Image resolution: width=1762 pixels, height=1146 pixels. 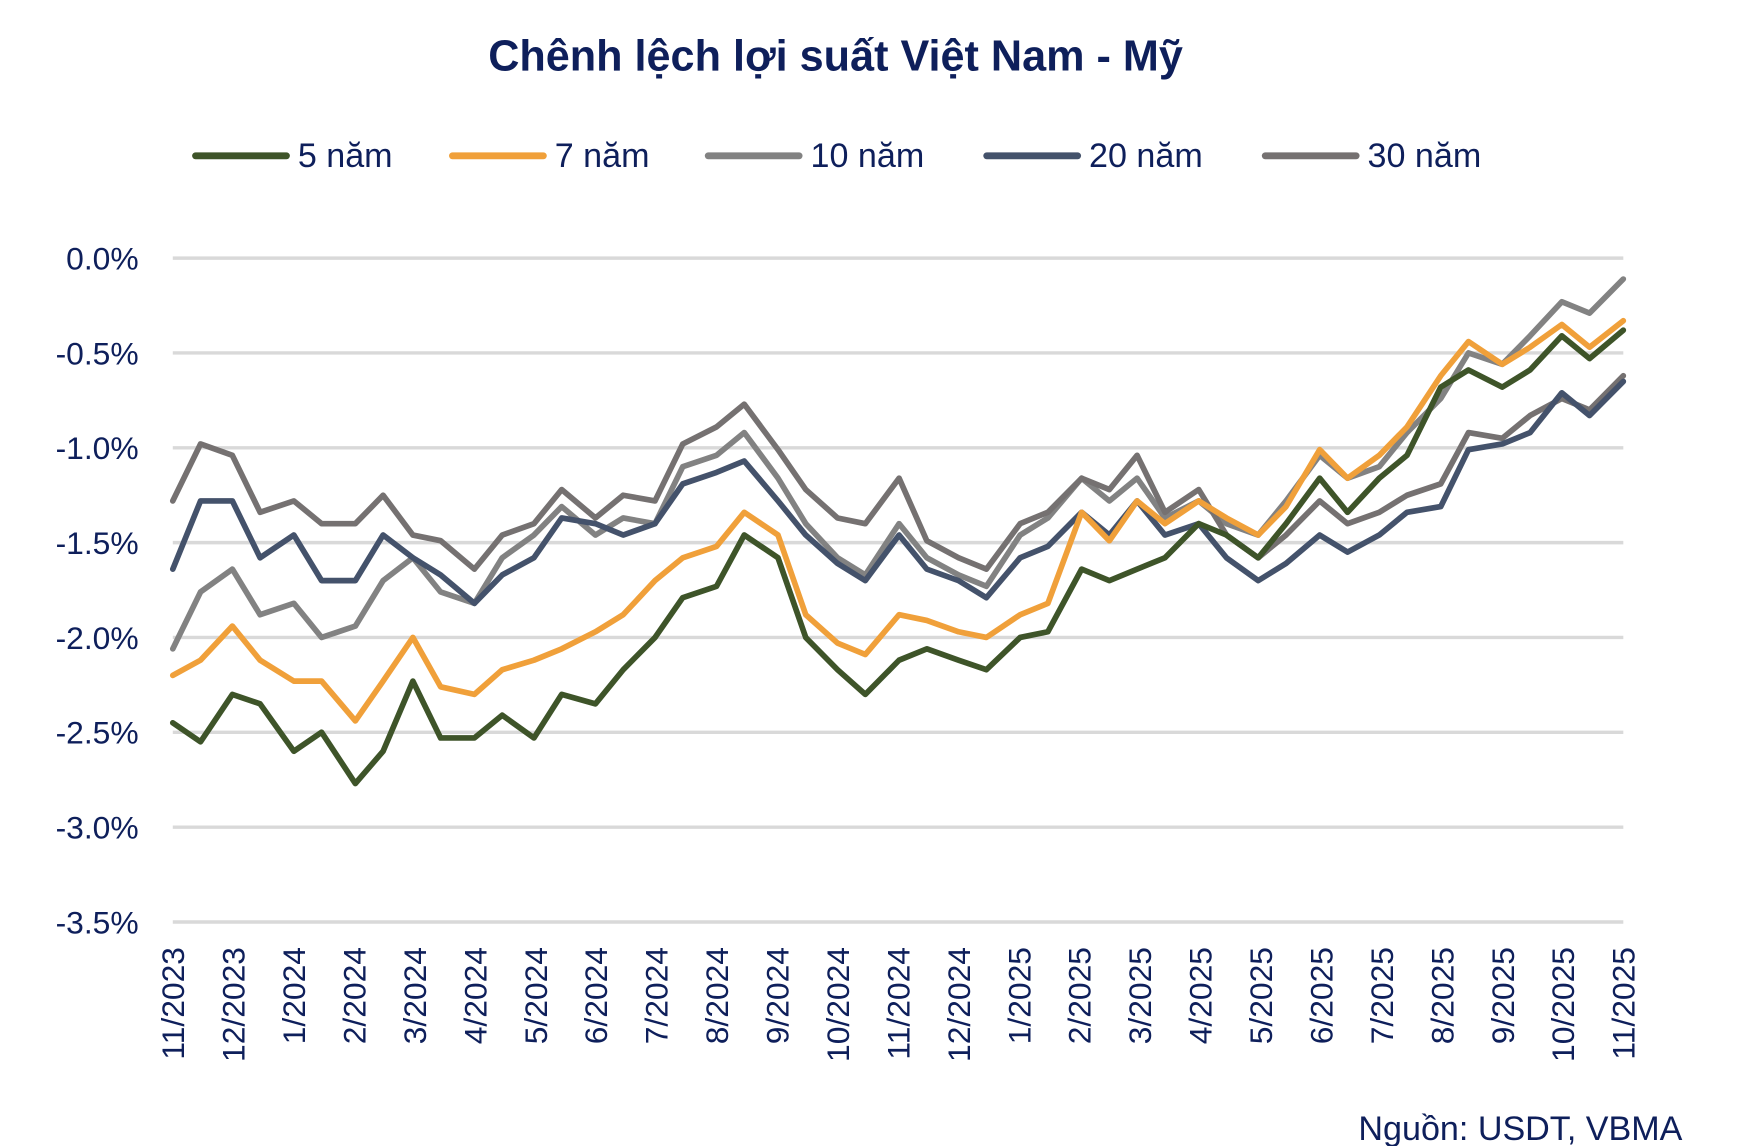 I want to click on legend-item: 20 năm, so click(x=1093, y=156).